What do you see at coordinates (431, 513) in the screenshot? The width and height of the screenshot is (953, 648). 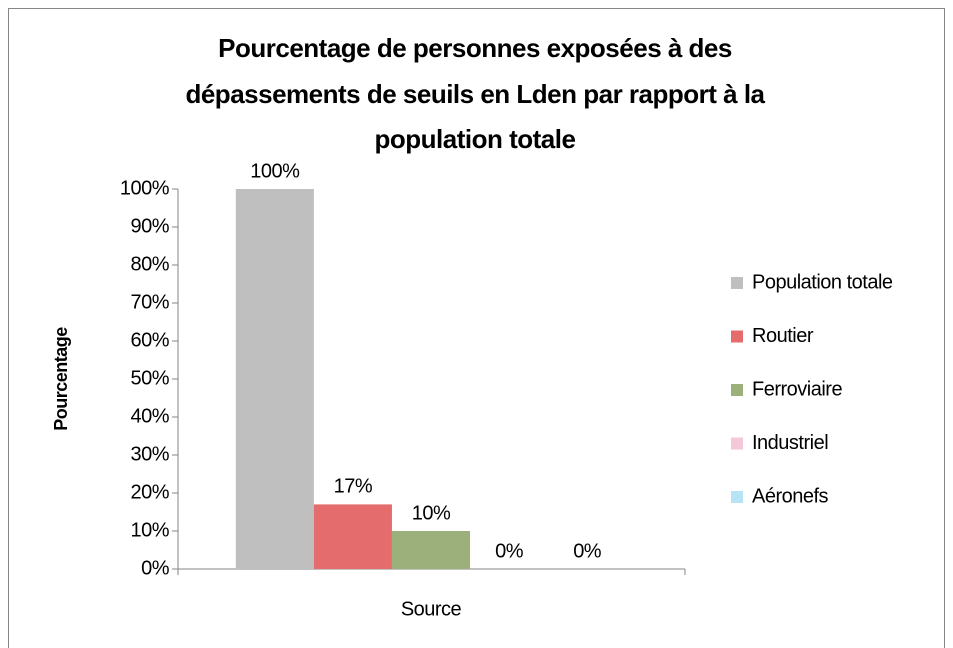 I see `data-label: 10%` at bounding box center [431, 513].